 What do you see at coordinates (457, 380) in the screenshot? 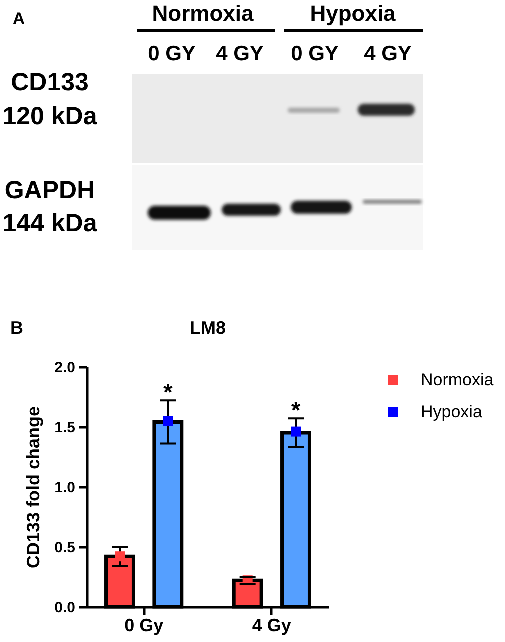
I see `legend-label: Normoxia` at bounding box center [457, 380].